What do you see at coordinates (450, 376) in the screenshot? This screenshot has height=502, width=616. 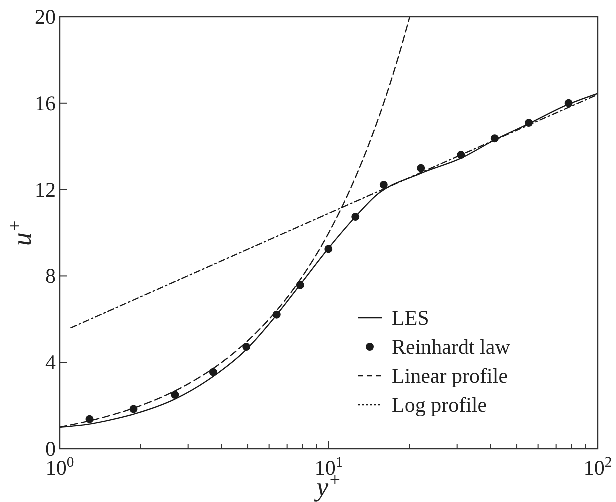 I see `legend-label: Linear profile` at bounding box center [450, 376].